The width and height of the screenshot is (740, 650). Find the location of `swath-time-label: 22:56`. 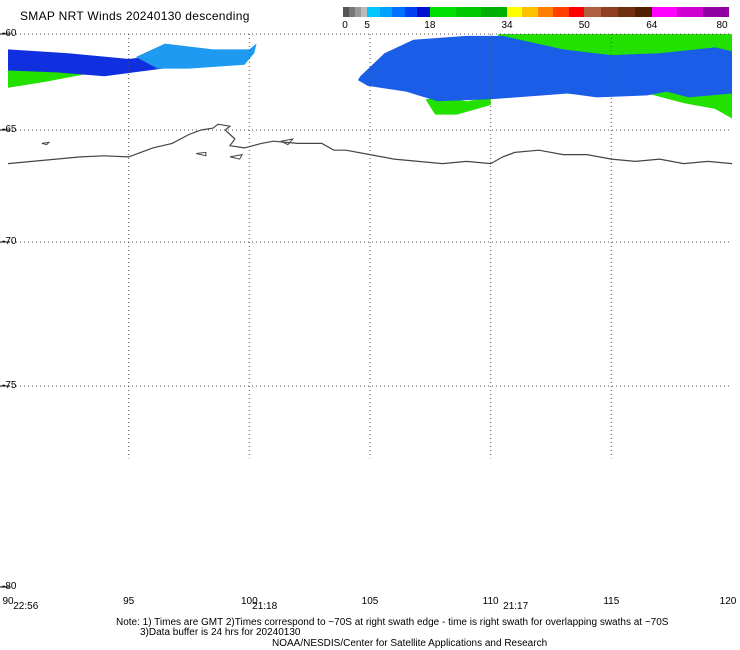

swath-time-label: 22:56 is located at coordinates (26, 606).